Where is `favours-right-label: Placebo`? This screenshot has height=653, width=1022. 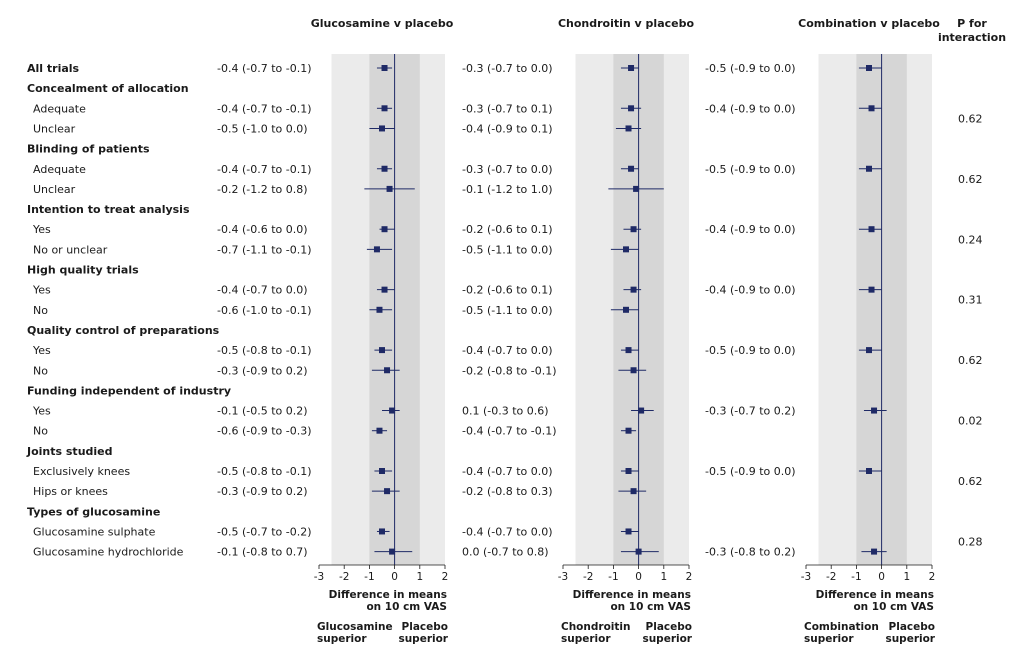 favours-right-label: Placebo is located at coordinates (425, 627).